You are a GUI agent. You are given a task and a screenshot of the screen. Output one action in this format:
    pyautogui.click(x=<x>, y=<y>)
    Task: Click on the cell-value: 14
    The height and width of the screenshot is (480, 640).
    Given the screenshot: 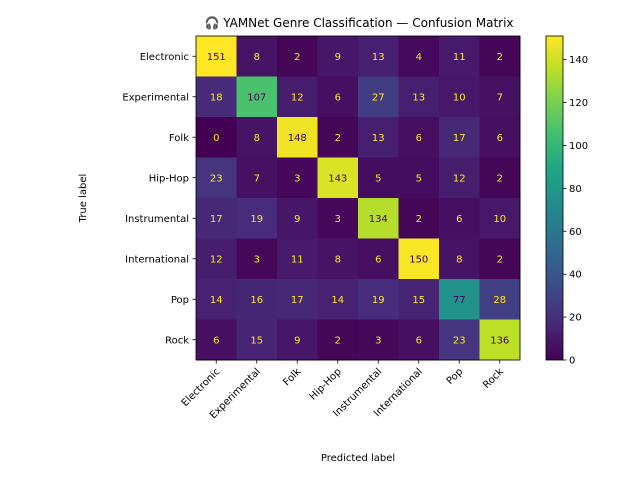 What is the action you would take?
    pyautogui.click(x=216, y=300)
    